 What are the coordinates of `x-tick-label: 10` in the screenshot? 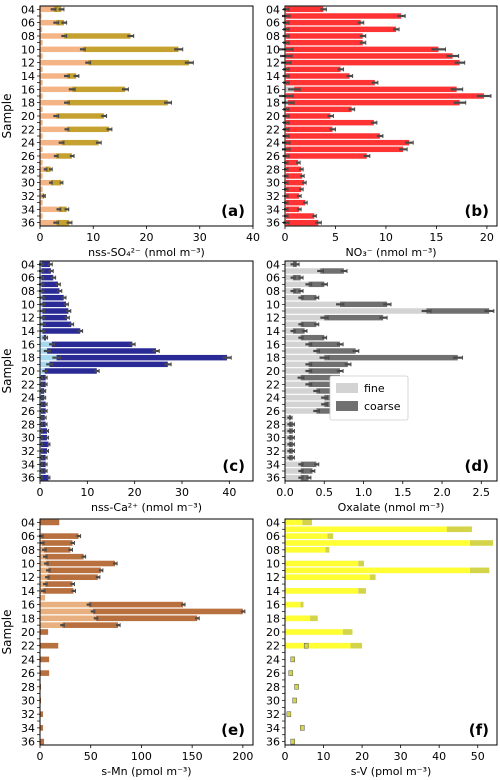 It's located at (87, 492).